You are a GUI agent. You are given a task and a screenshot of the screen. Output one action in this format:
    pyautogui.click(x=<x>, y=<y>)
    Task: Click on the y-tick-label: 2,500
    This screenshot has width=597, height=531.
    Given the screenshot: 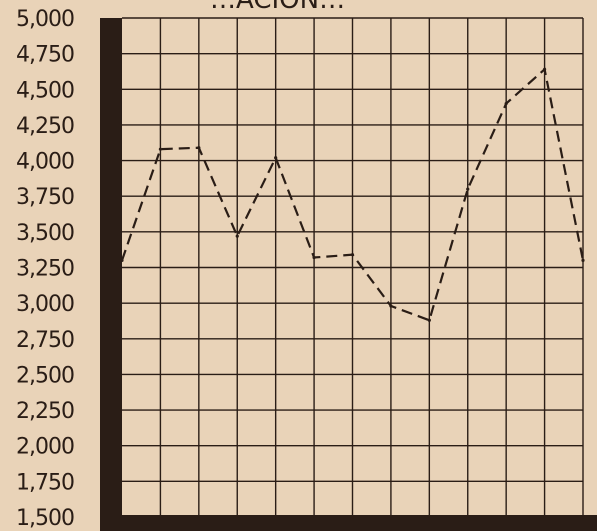 What is the action you would take?
    pyautogui.click(x=45, y=375)
    